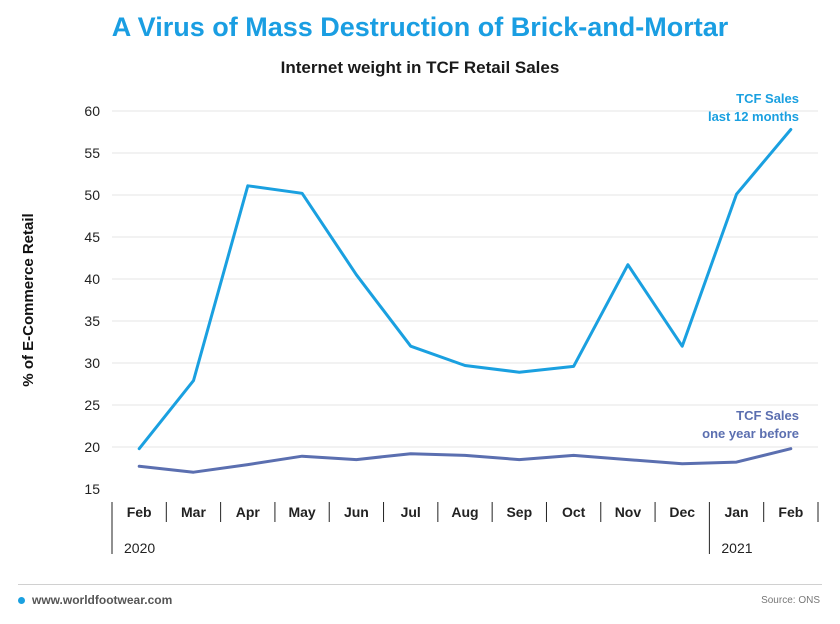  What do you see at coordinates (574, 512) in the screenshot?
I see `x-tick-label: Oct` at bounding box center [574, 512].